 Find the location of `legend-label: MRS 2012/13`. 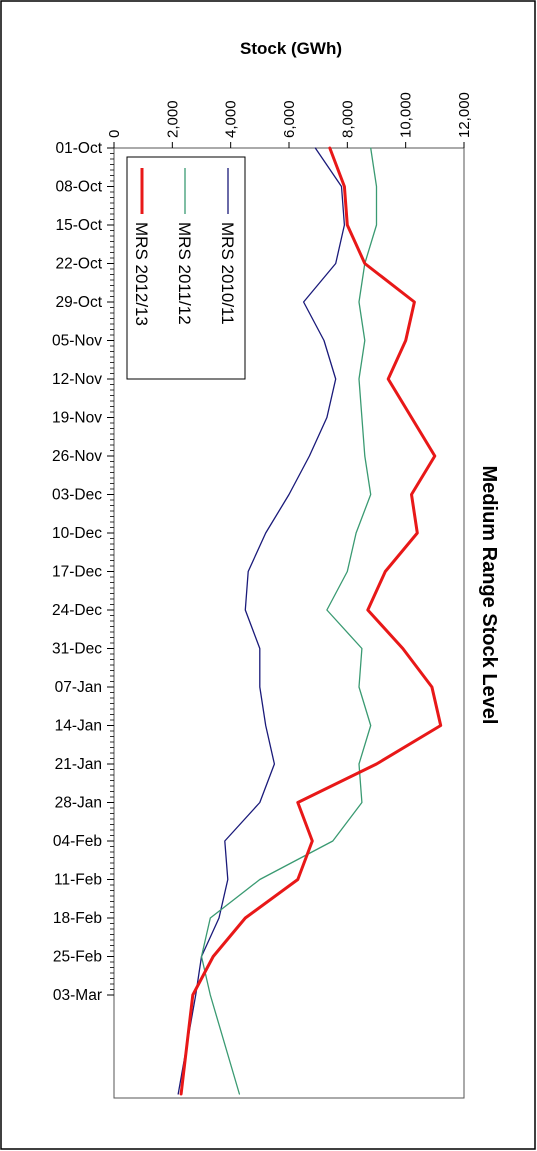

legend-label: MRS 2012/13 is located at coordinates (141, 274).